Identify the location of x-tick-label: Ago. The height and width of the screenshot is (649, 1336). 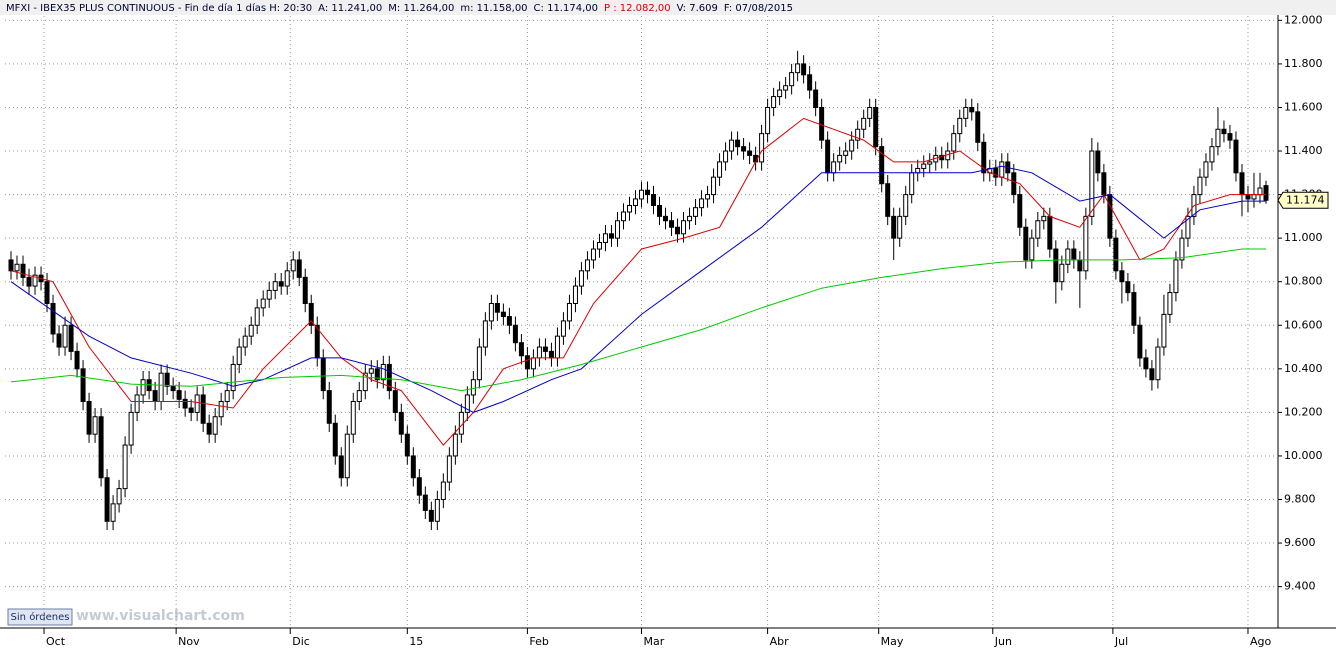
(1261, 641).